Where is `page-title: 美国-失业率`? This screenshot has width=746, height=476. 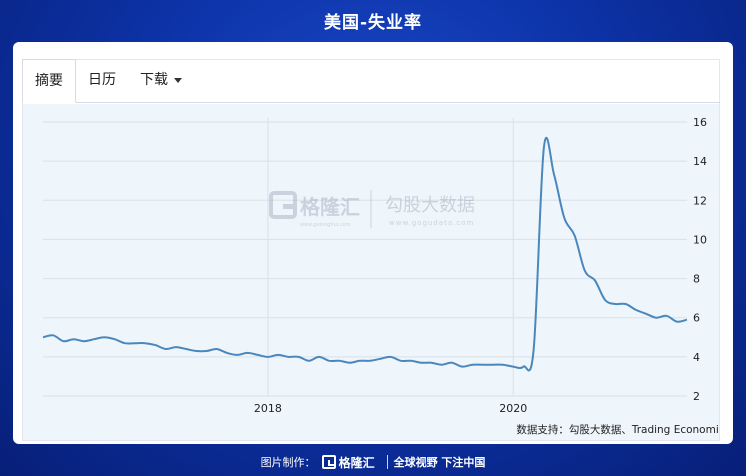
page-title: 美国-失业率 is located at coordinates (373, 23).